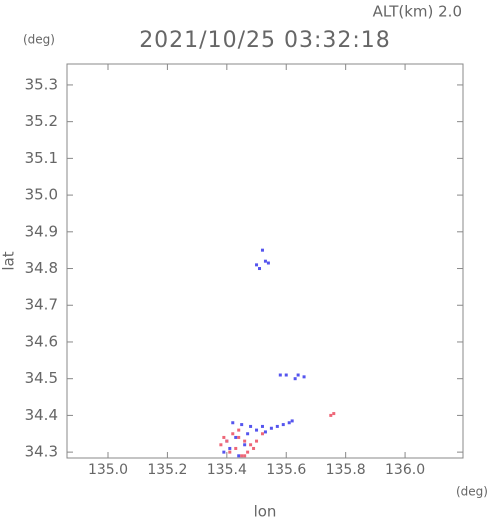 This screenshot has height=521, width=491. Describe the element at coordinates (472, 492) in the screenshot. I see `x-unit: (deg)` at that location.